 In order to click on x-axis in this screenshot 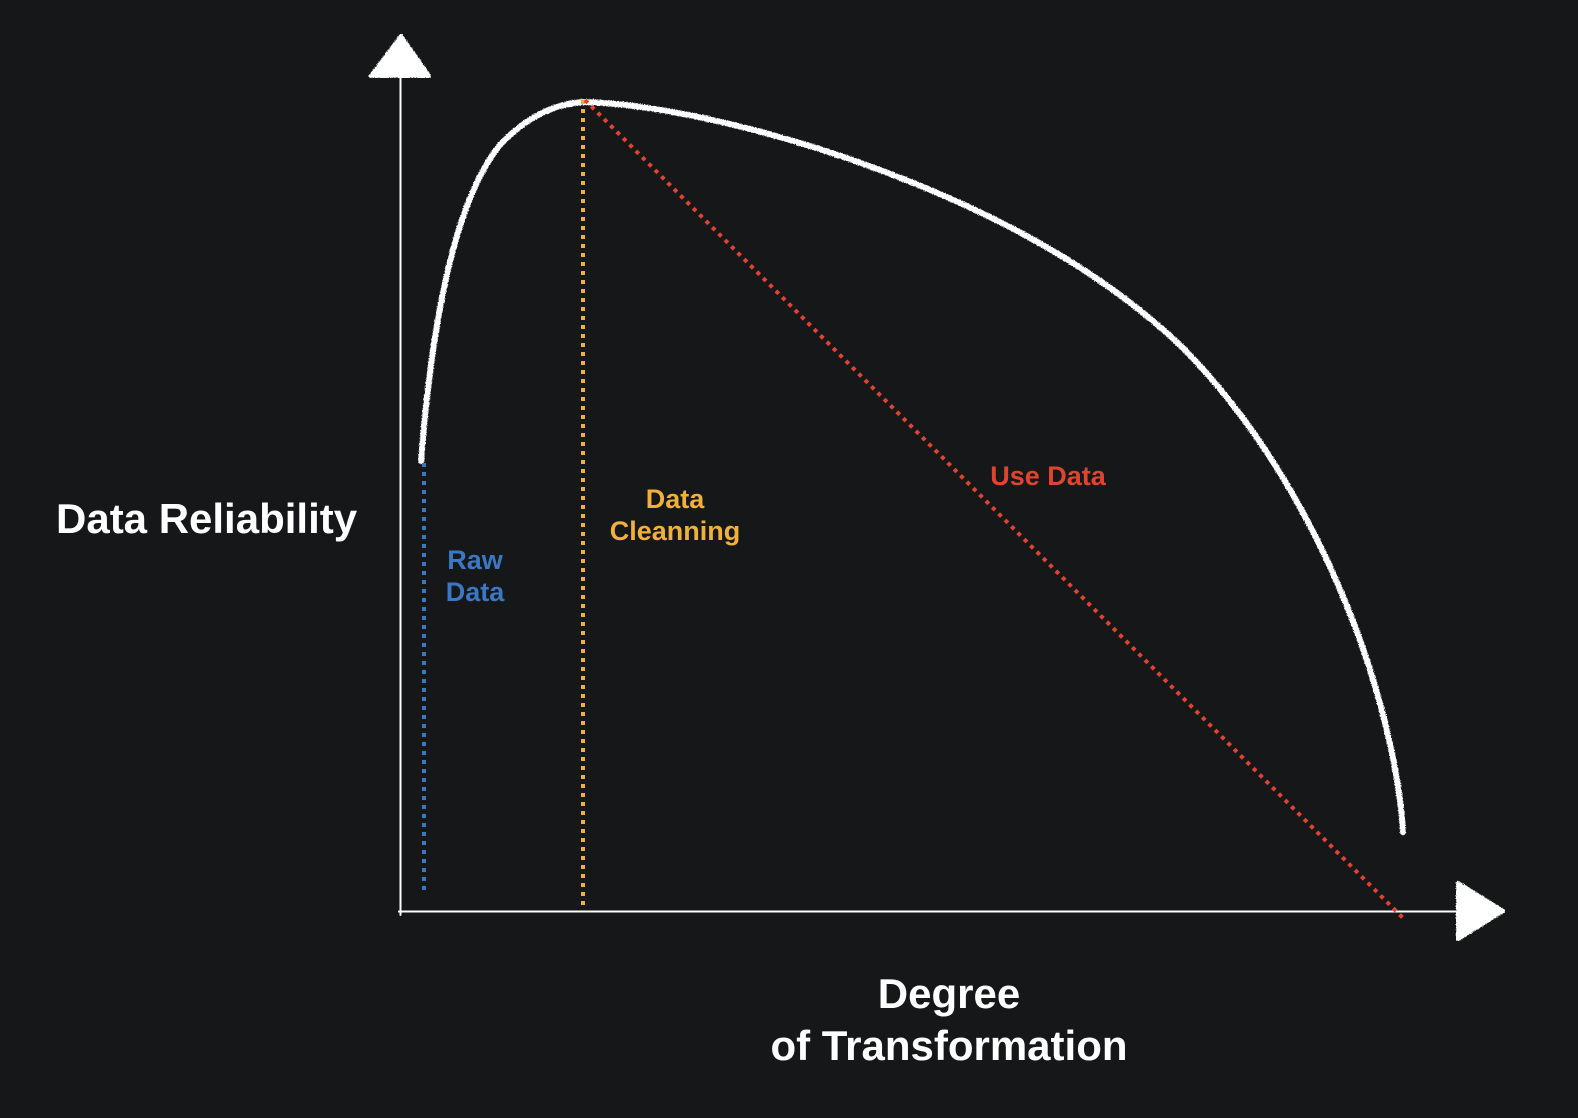, I will do `click(931, 911)`.